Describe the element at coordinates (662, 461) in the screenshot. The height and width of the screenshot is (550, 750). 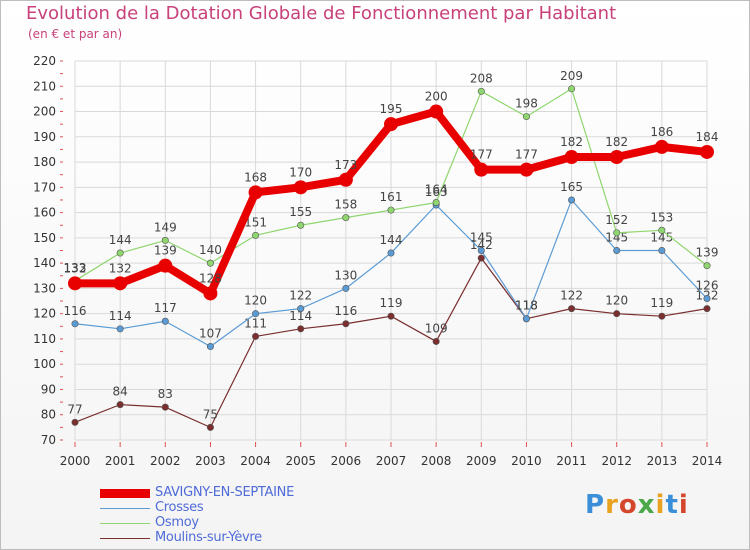
I see `x-tick-label: 2013` at that location.